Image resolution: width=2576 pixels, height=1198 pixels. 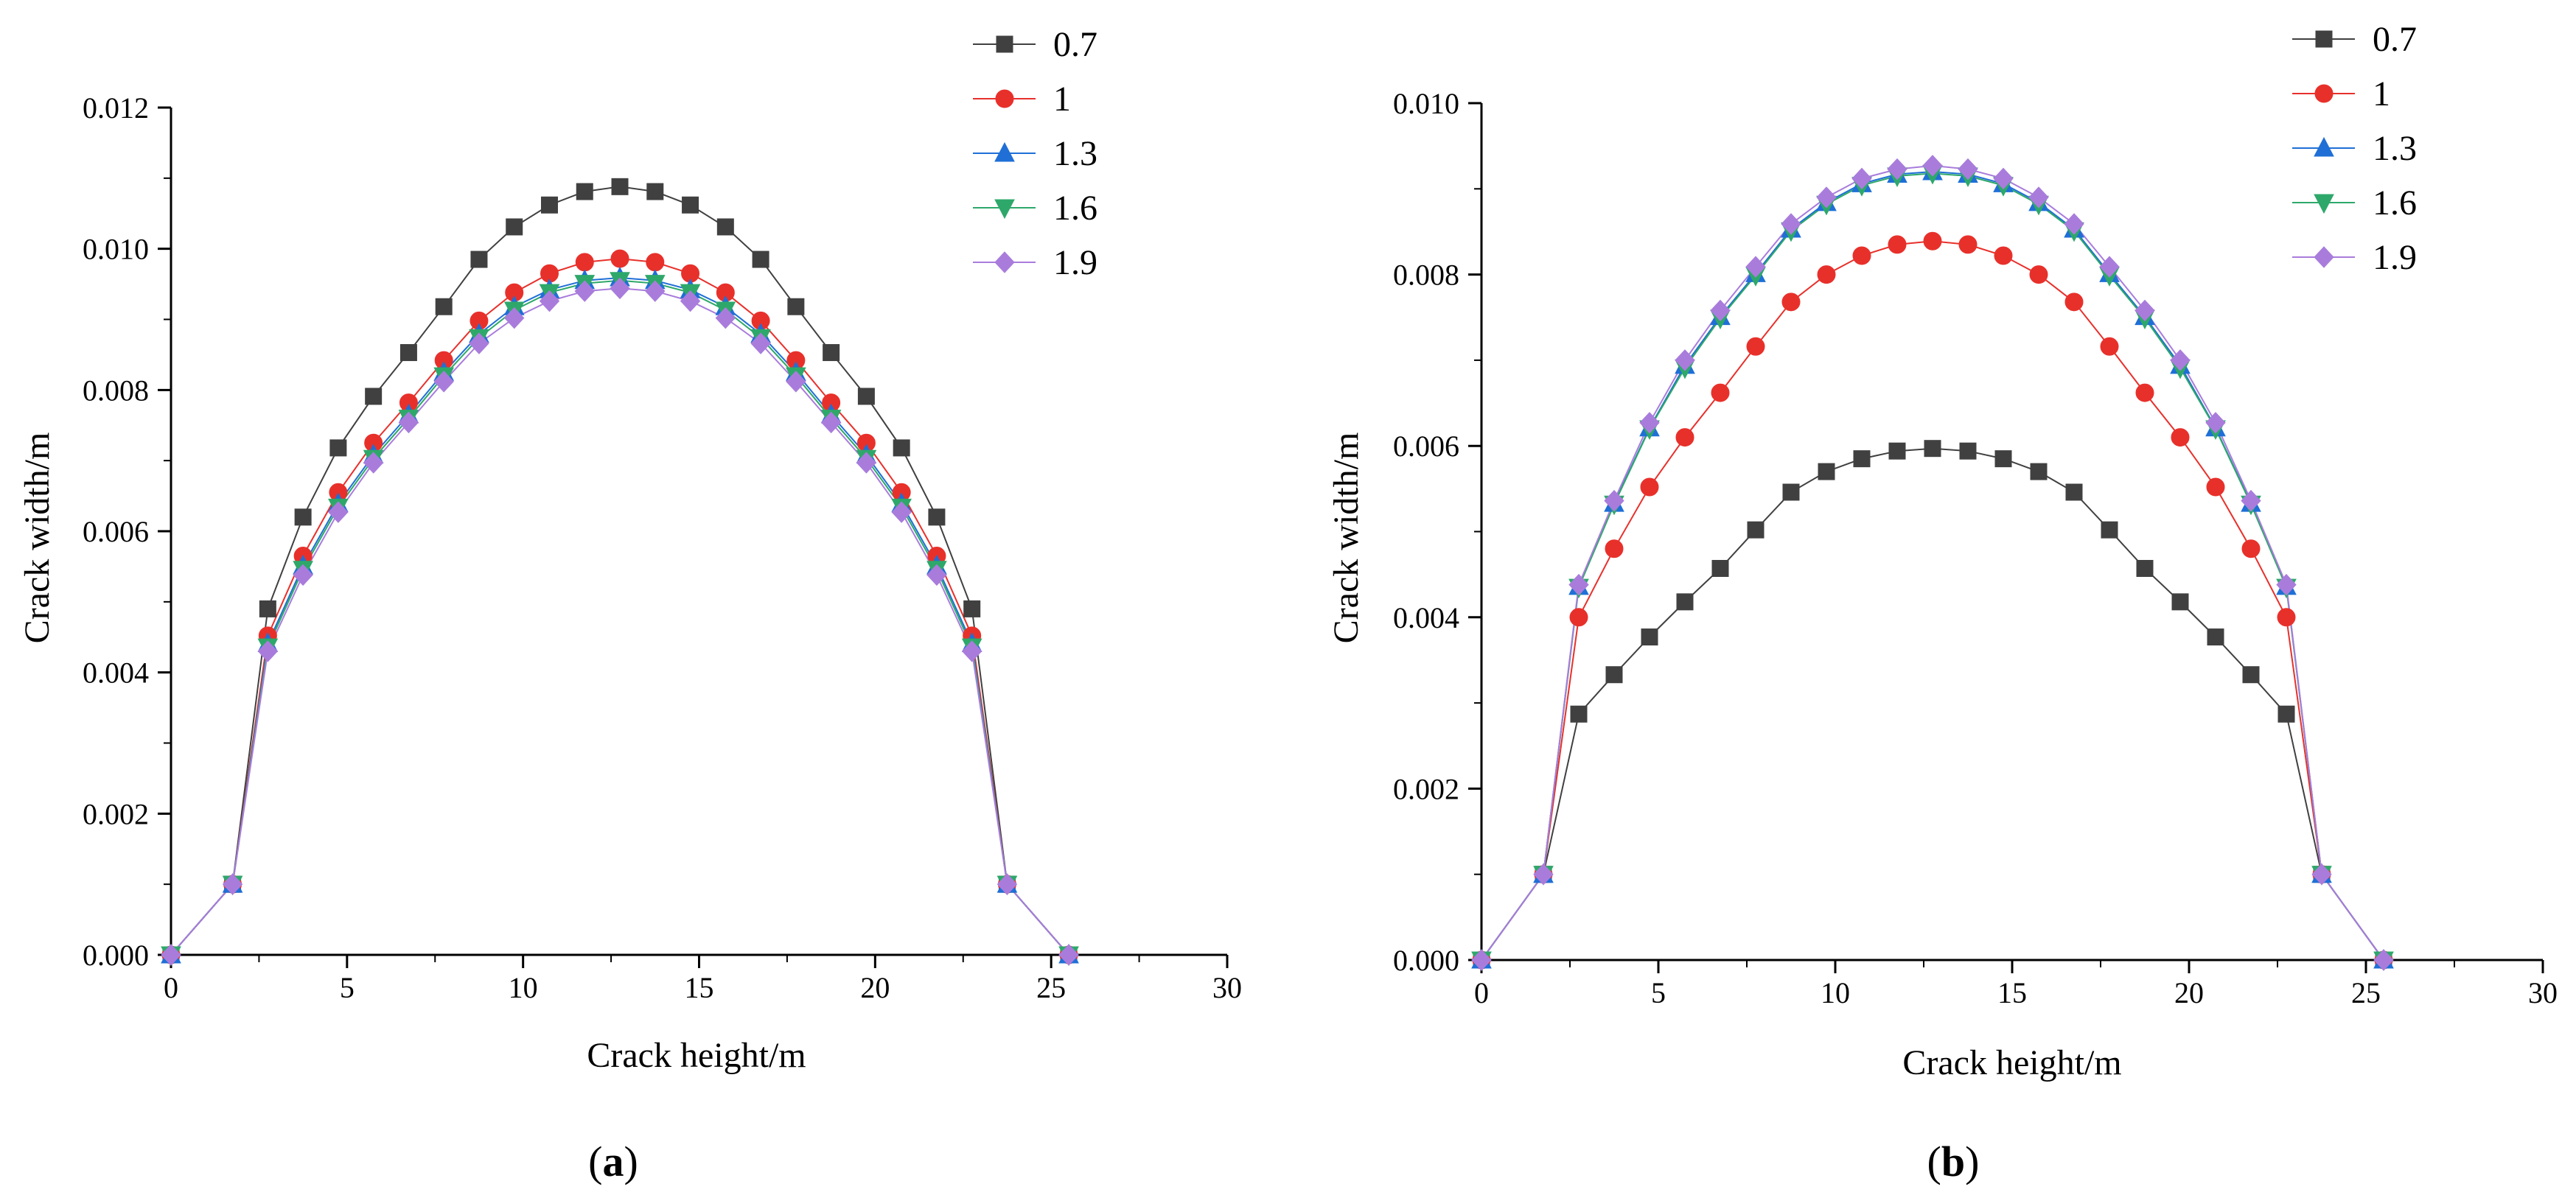 I want to click on y-axis-title-a: Crack width/m, so click(x=37, y=538).